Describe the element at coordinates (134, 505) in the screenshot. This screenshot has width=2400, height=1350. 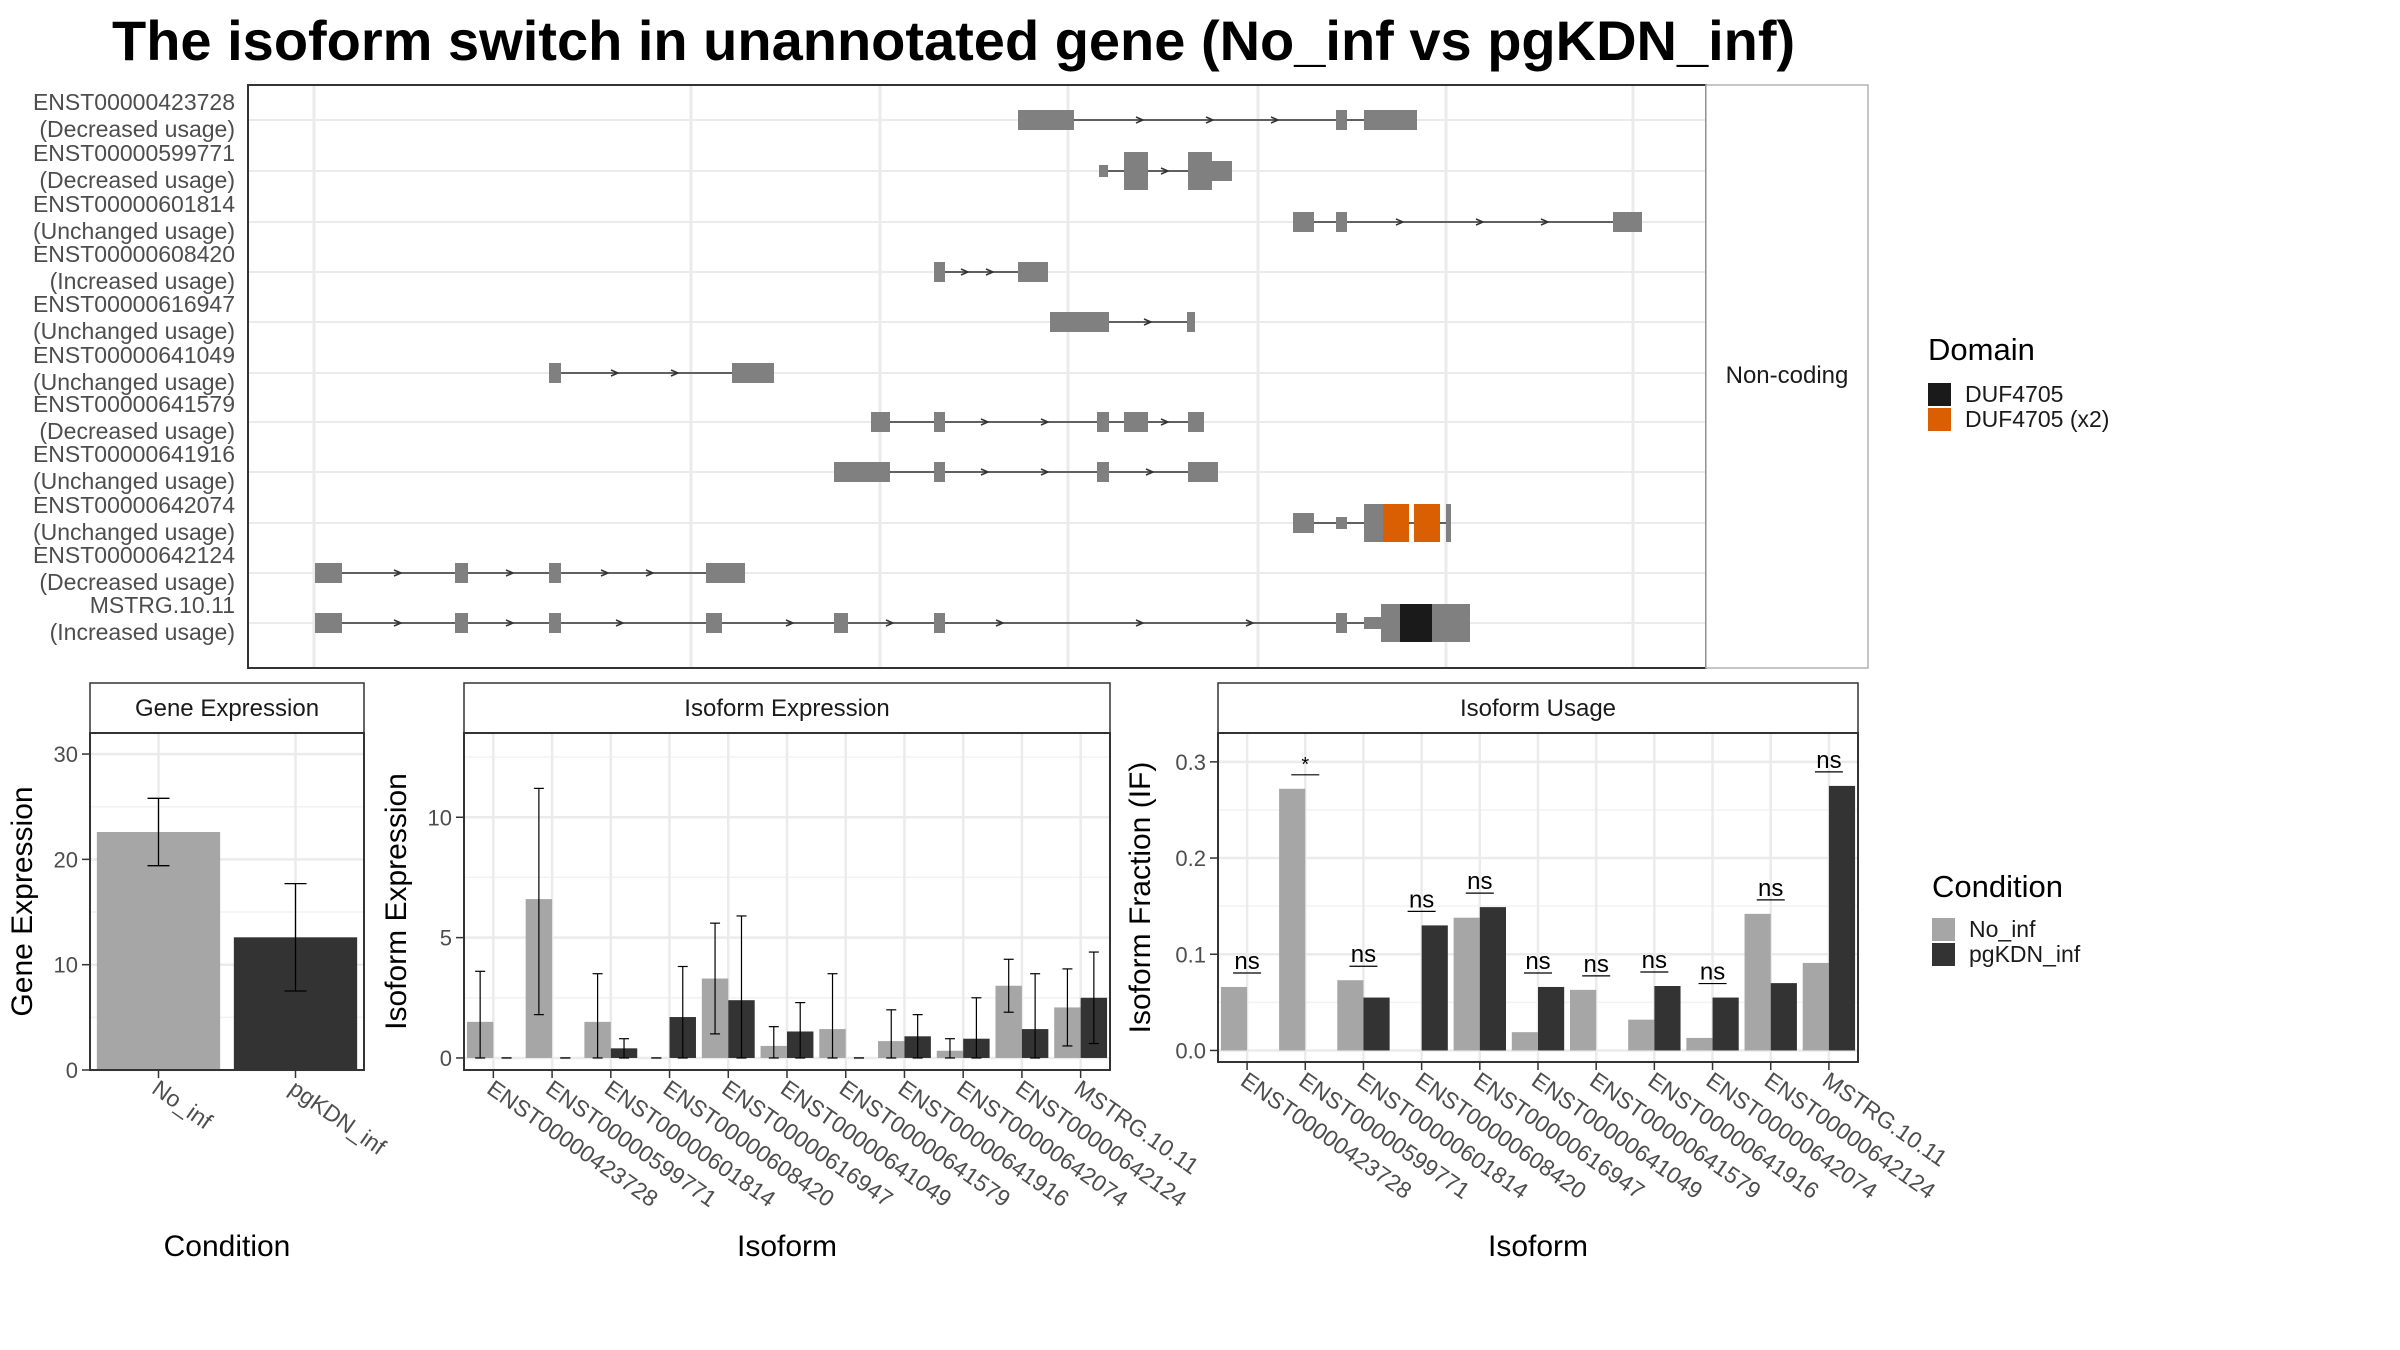
I see `isoform-row-label: ENST00000642074` at that location.